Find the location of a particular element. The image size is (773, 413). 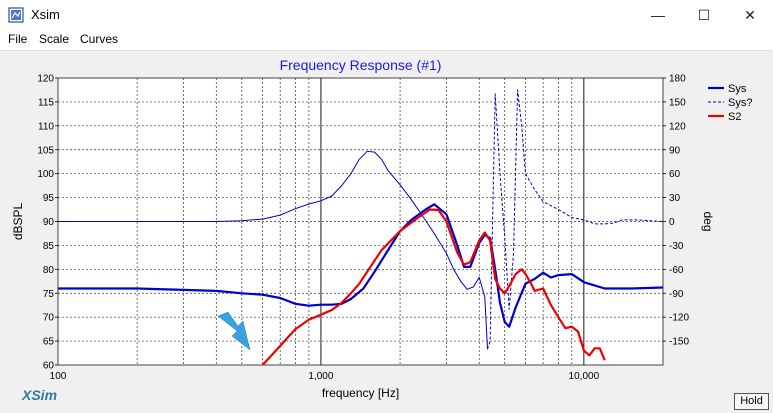

y-tick-label-left: 75 is located at coordinates (49, 294).